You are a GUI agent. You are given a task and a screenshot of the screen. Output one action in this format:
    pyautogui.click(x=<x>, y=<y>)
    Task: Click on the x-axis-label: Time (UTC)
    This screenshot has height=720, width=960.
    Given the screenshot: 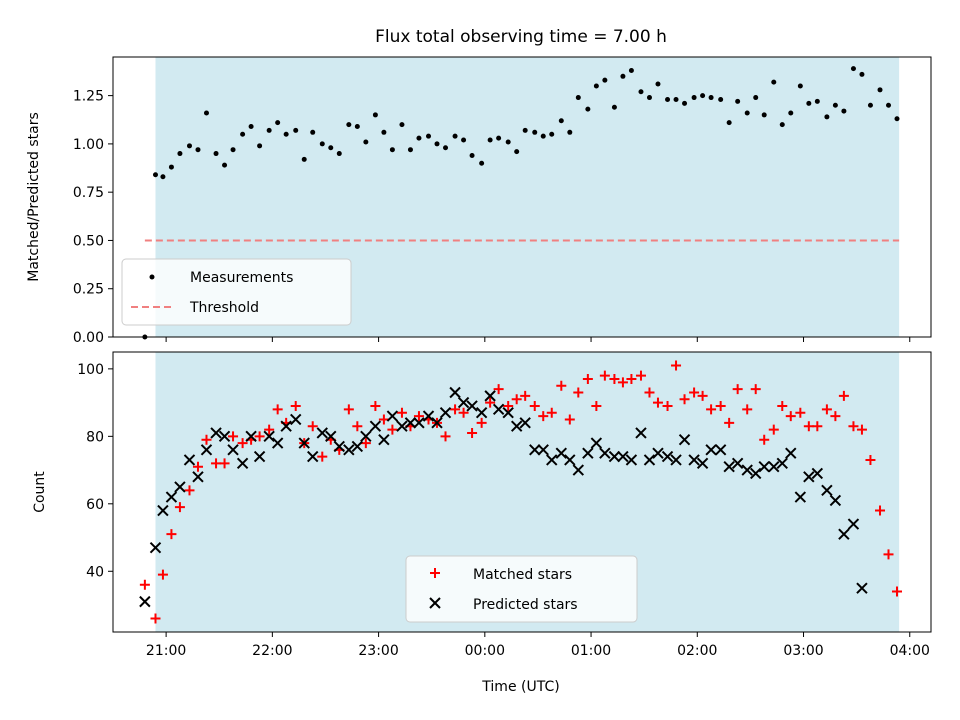 What is the action you would take?
    pyautogui.click(x=520, y=687)
    